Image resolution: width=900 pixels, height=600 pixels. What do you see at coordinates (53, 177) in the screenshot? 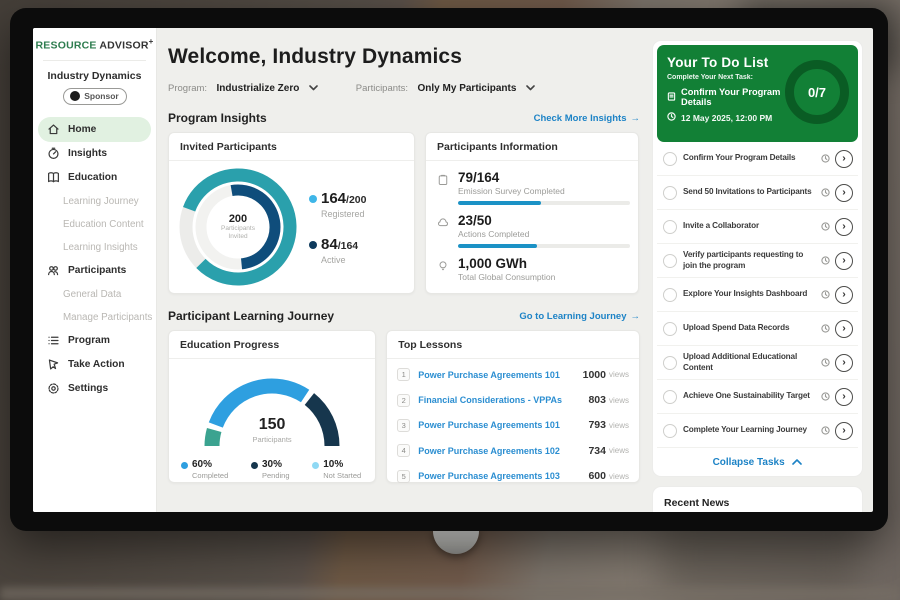
I see `book-icon` at bounding box center [53, 177].